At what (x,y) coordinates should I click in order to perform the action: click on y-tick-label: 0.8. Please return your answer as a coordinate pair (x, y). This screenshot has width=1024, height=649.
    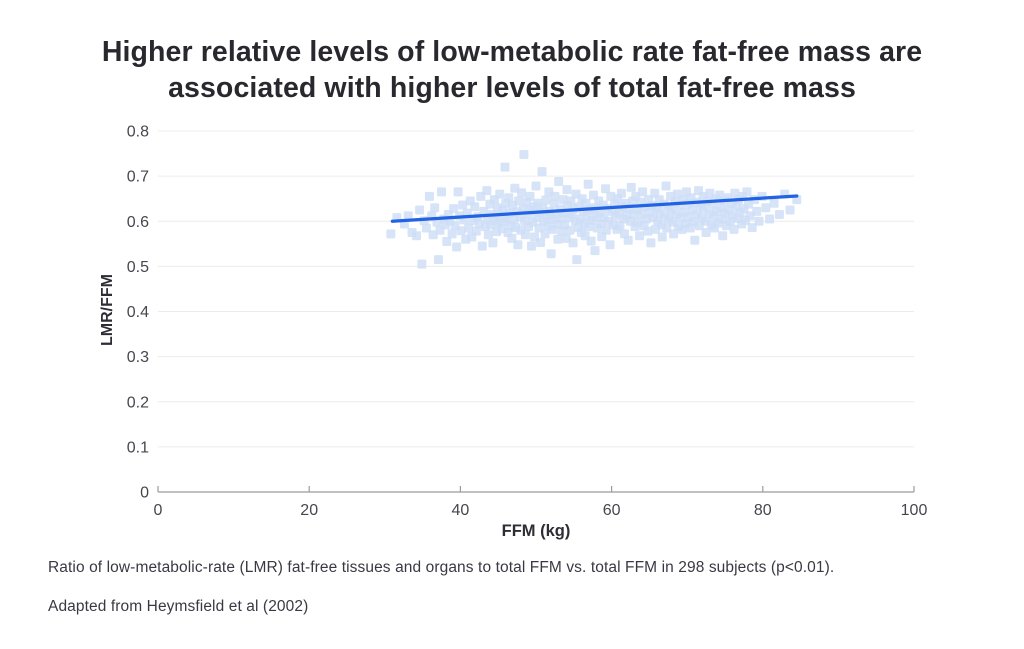
    Looking at the image, I should click on (138, 132).